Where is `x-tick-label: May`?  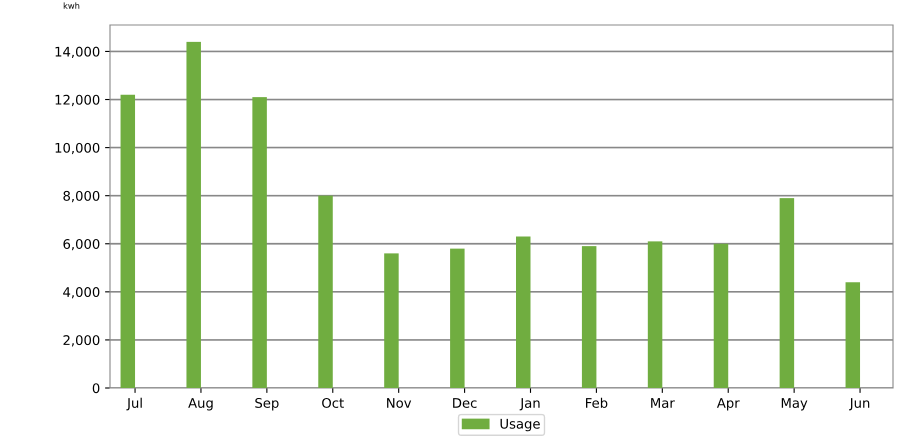 x-tick-label: May is located at coordinates (795, 404).